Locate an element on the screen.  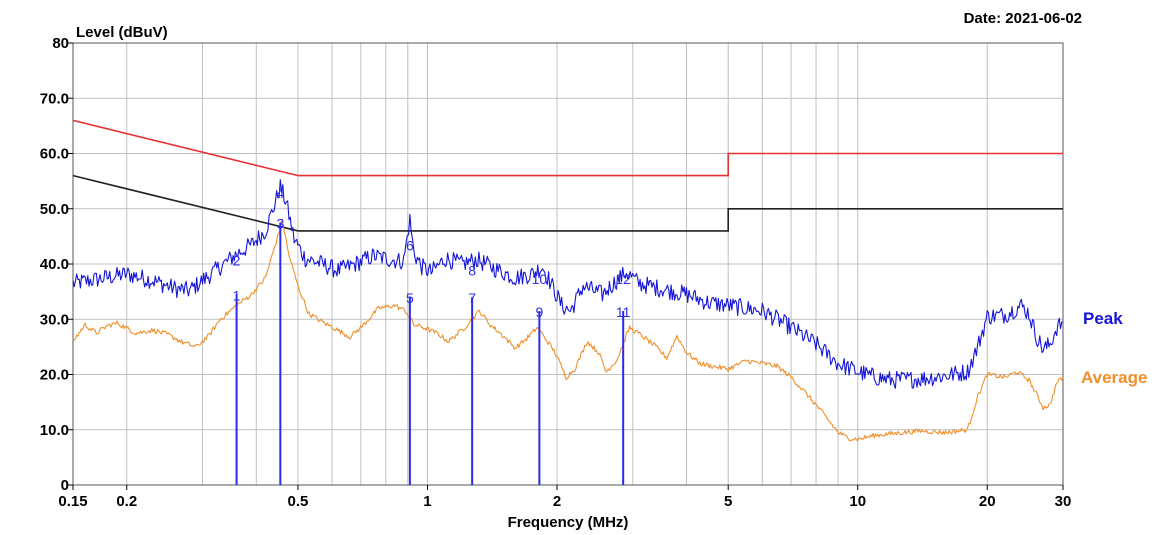
marker-label: 10 is located at coordinates (540, 279).